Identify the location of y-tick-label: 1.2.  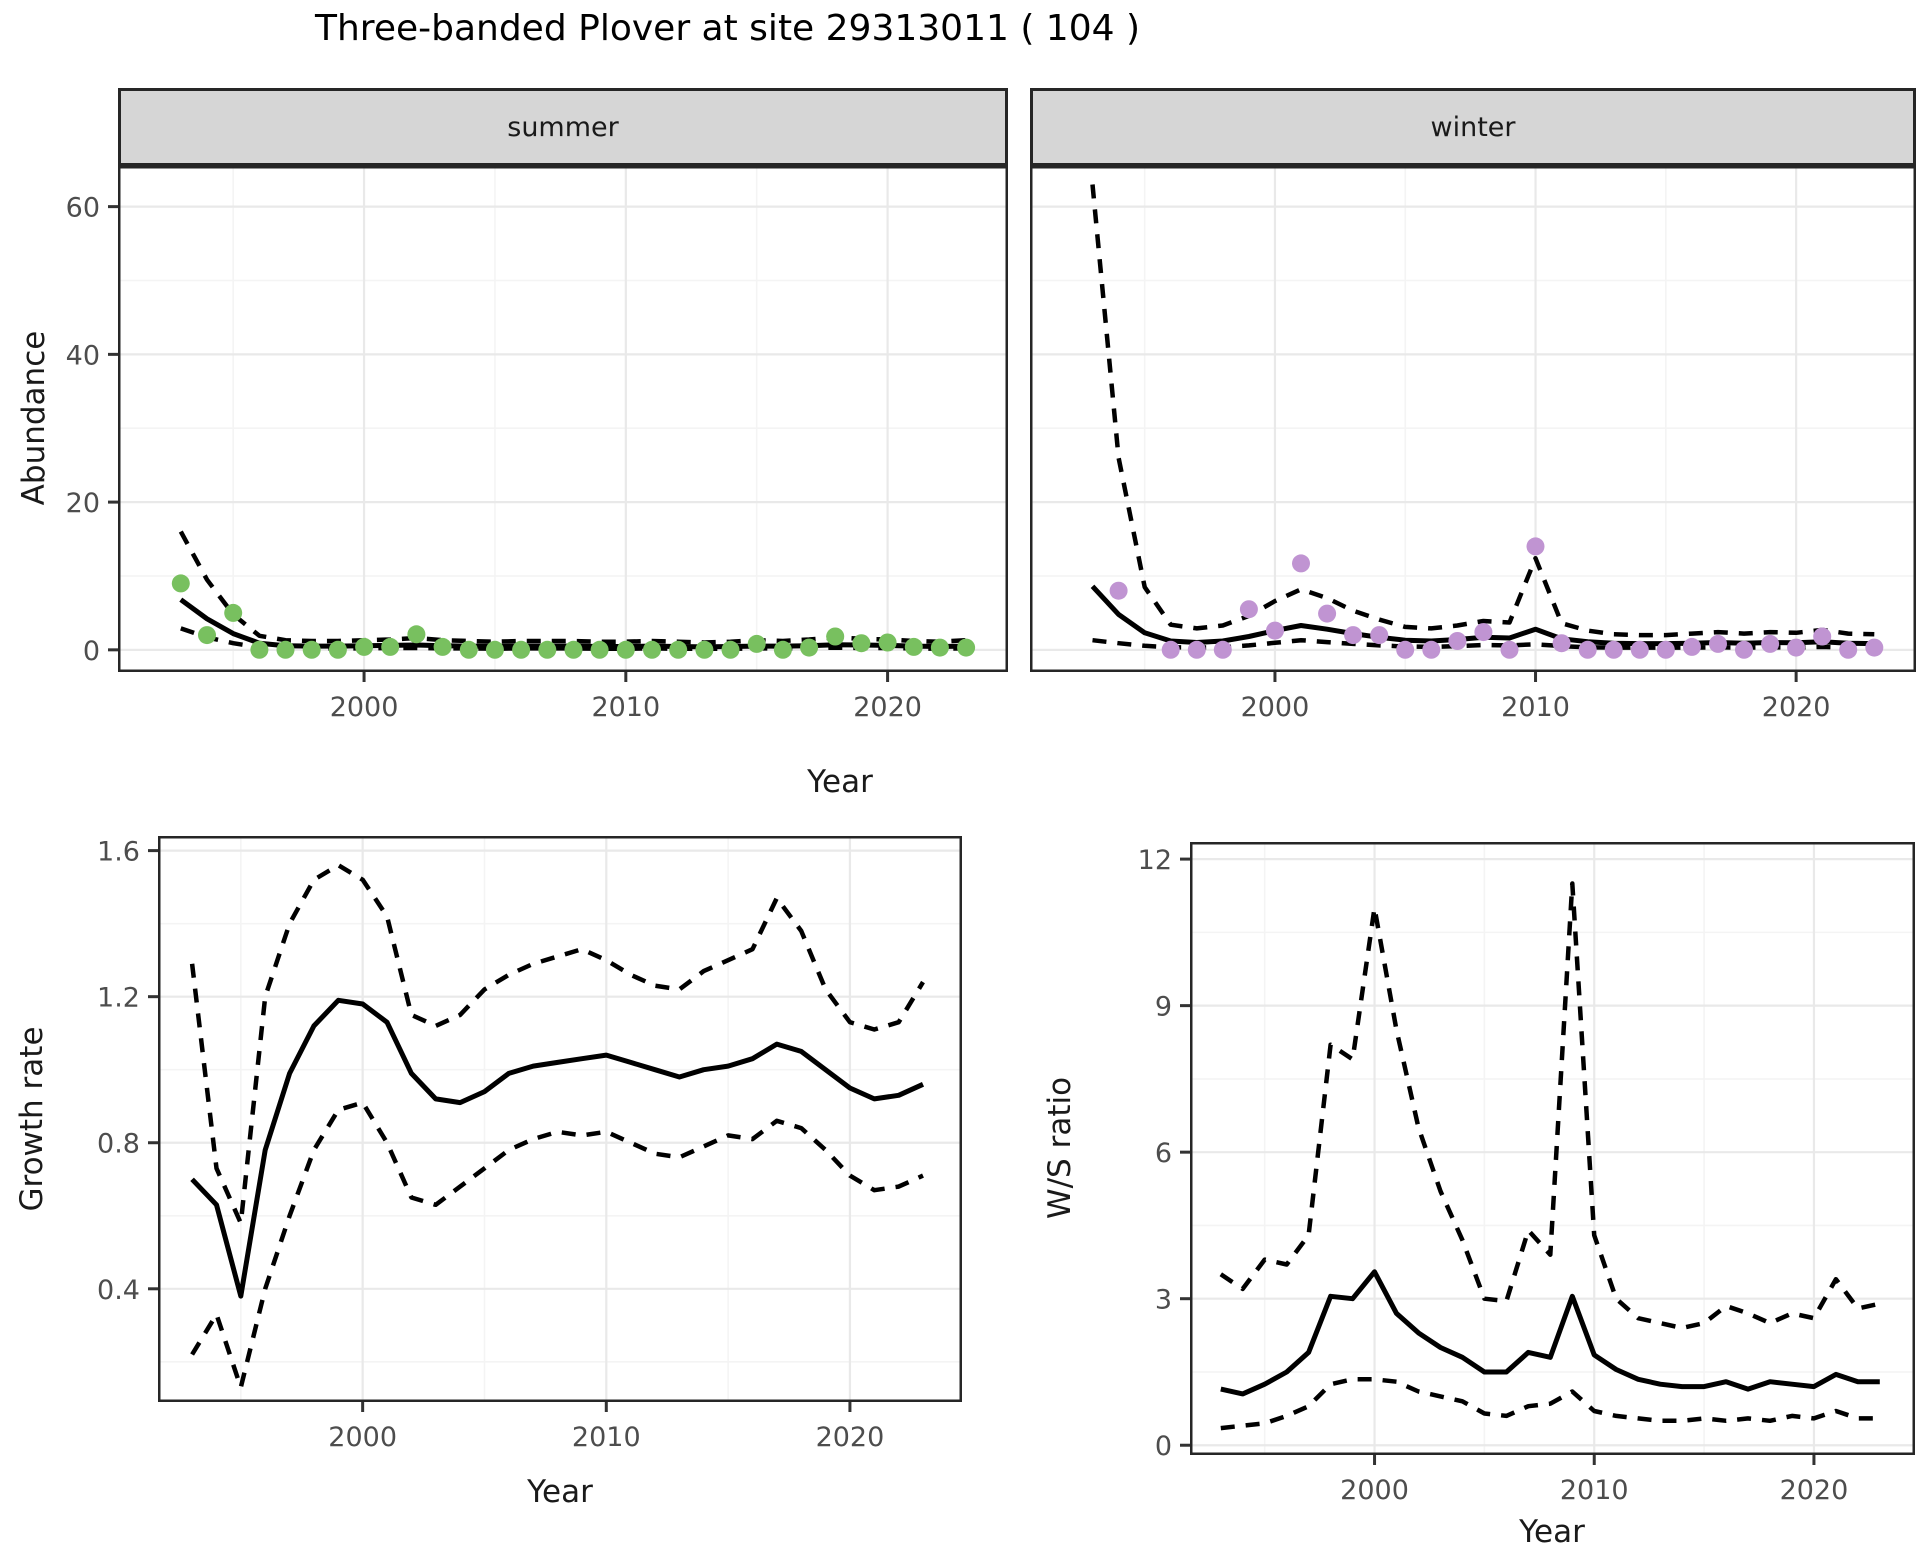
(118, 998).